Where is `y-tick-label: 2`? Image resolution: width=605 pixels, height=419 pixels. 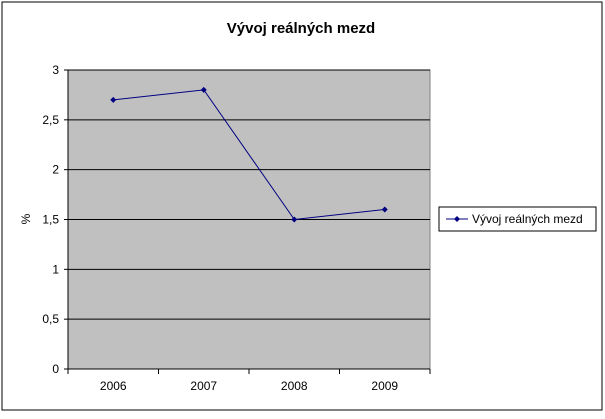
y-tick-label: 2 is located at coordinates (55, 170).